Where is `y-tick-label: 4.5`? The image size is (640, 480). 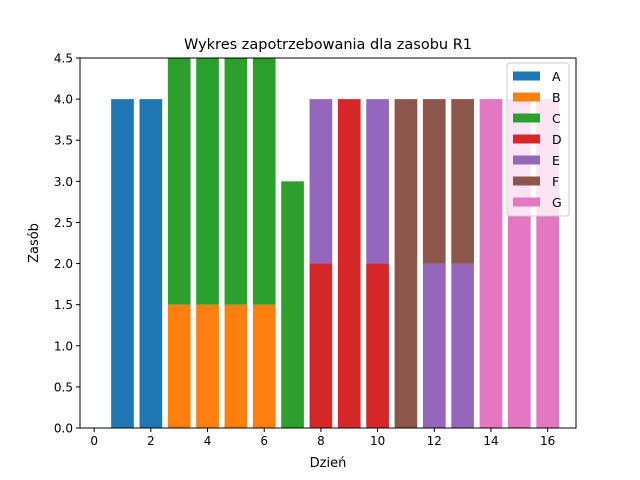
y-tick-label: 4.5 is located at coordinates (63, 59).